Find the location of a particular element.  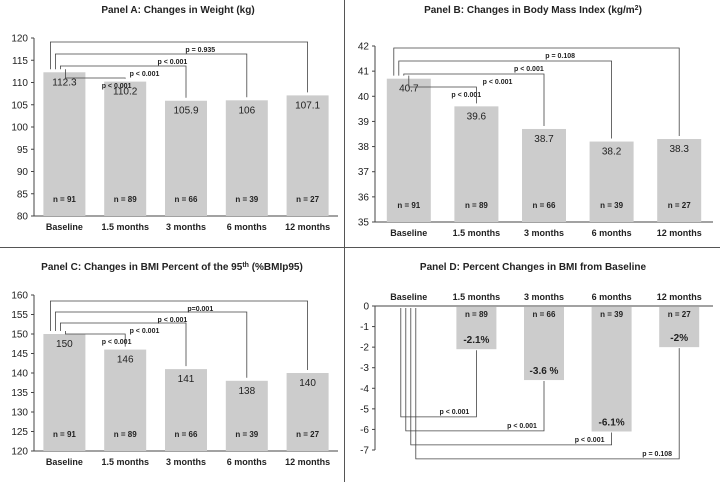

panel-b-x-tick-label: Baseline is located at coordinates (408, 233).